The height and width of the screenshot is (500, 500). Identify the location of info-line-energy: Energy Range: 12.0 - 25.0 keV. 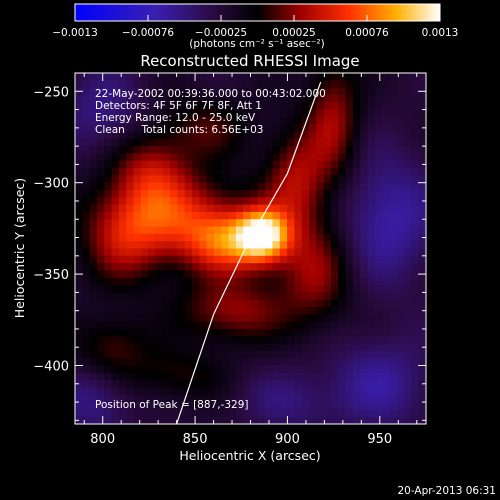
(175, 118).